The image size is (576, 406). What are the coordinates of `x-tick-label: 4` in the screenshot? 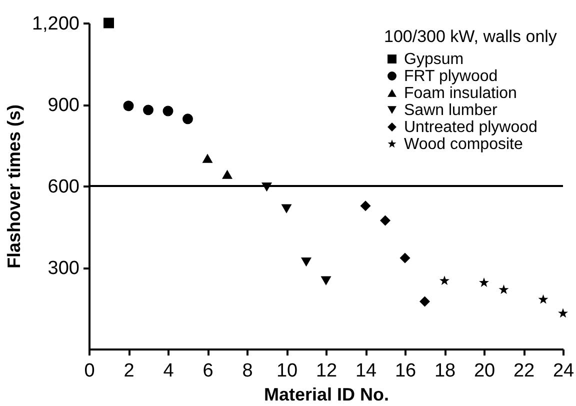 It's located at (168, 371).